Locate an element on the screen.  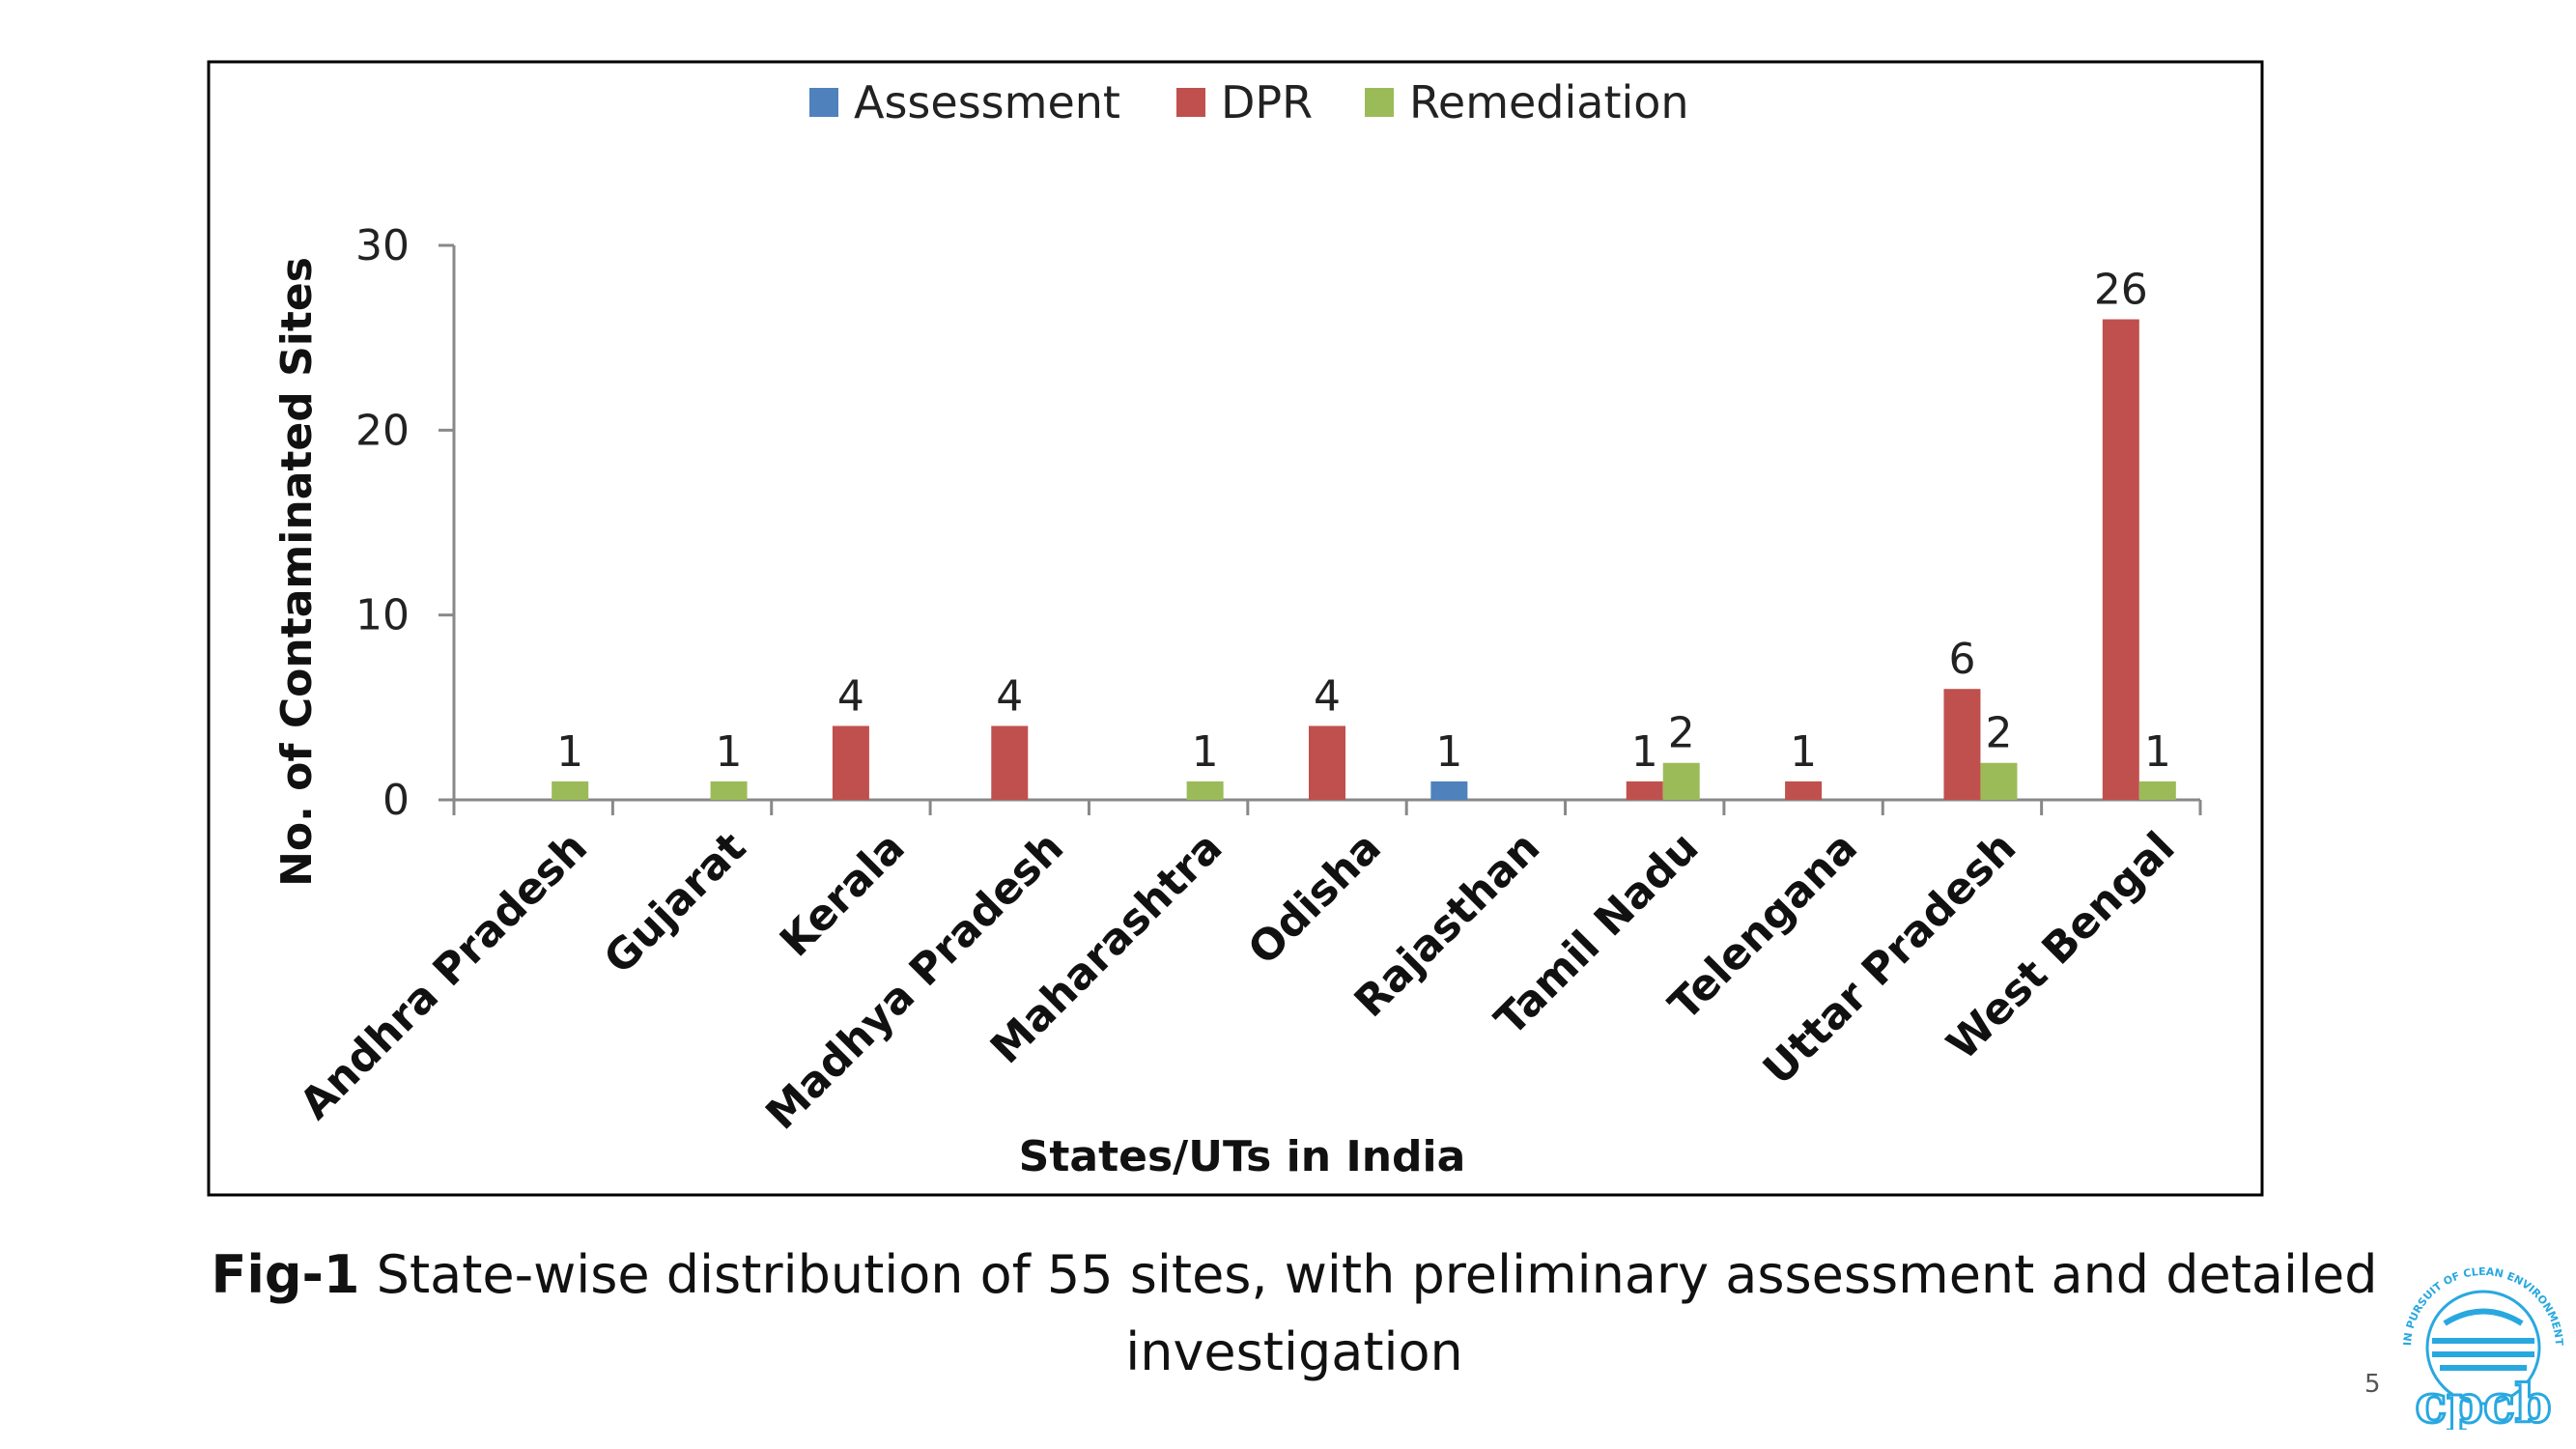
legend-label-dpr: DPR is located at coordinates (1267, 102).